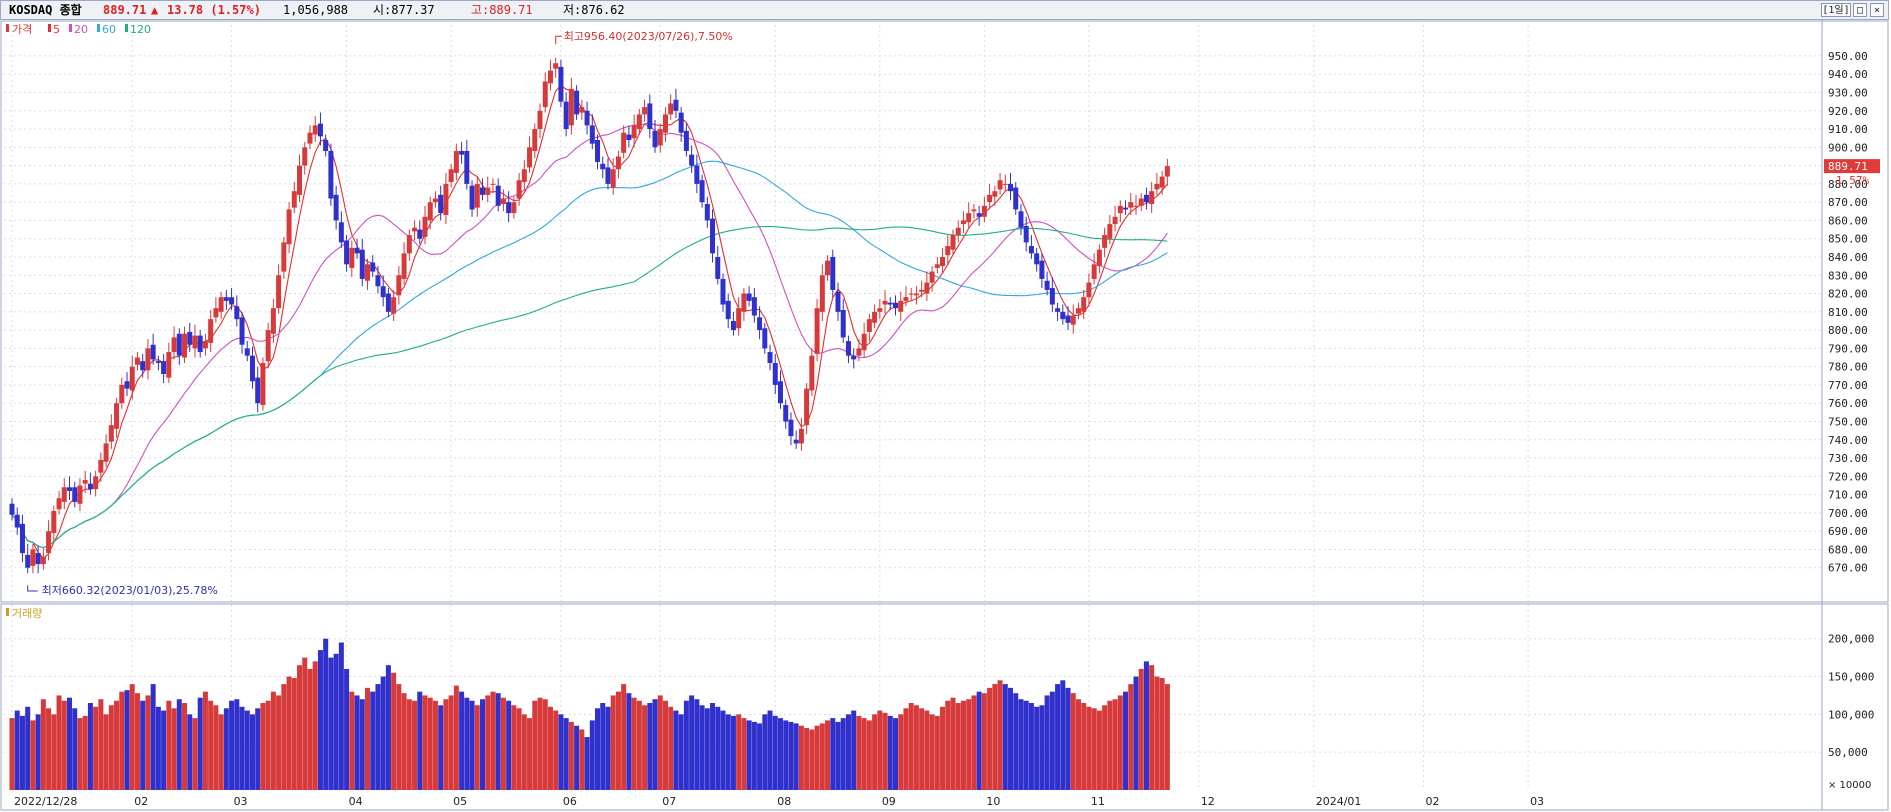 Image resolution: width=1891 pixels, height=812 pixels. Describe the element at coordinates (1860, 10) in the screenshot. I see `maximize-icon: □` at that location.